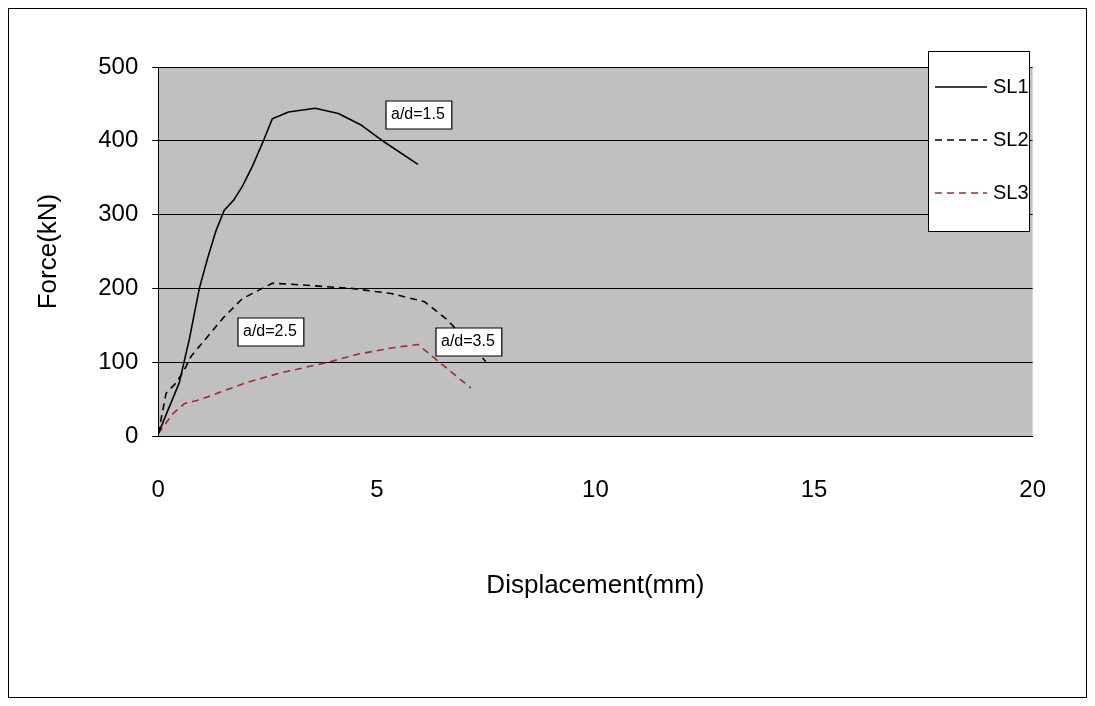 The width and height of the screenshot is (1095, 706). What do you see at coordinates (118, 139) in the screenshot?
I see `y-tick-label: 400` at bounding box center [118, 139].